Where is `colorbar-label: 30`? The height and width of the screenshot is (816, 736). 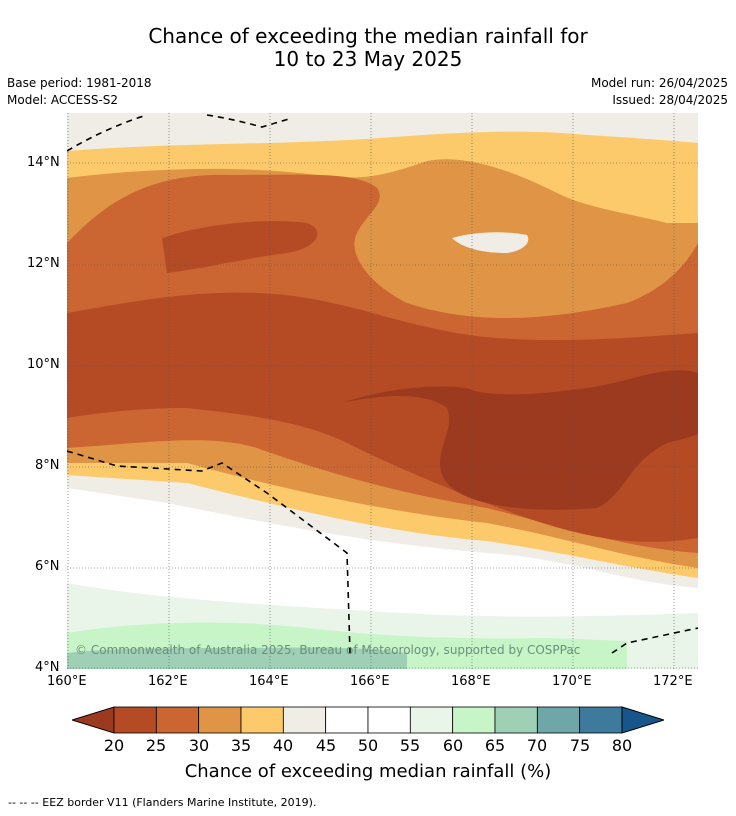
colorbar-label: 30 is located at coordinates (199, 745).